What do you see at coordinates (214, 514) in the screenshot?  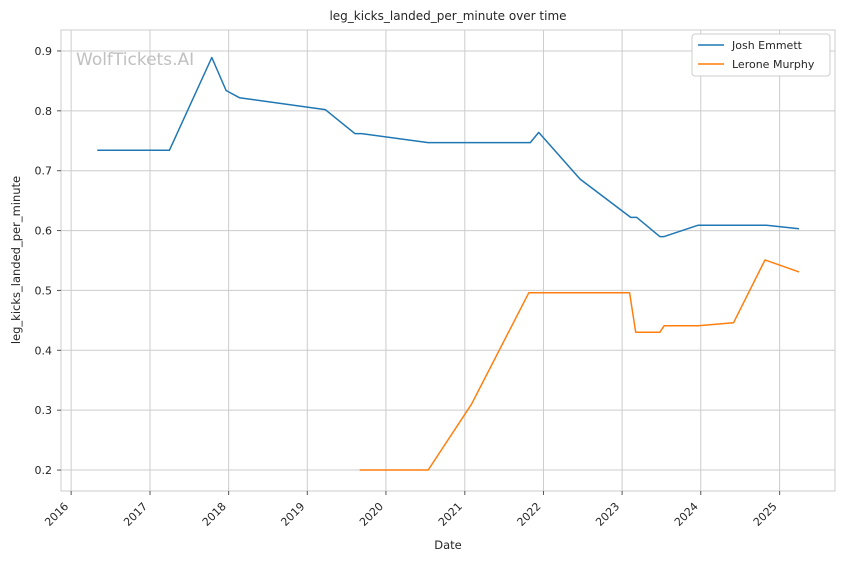 I see `x-tick-label: 2018` at bounding box center [214, 514].